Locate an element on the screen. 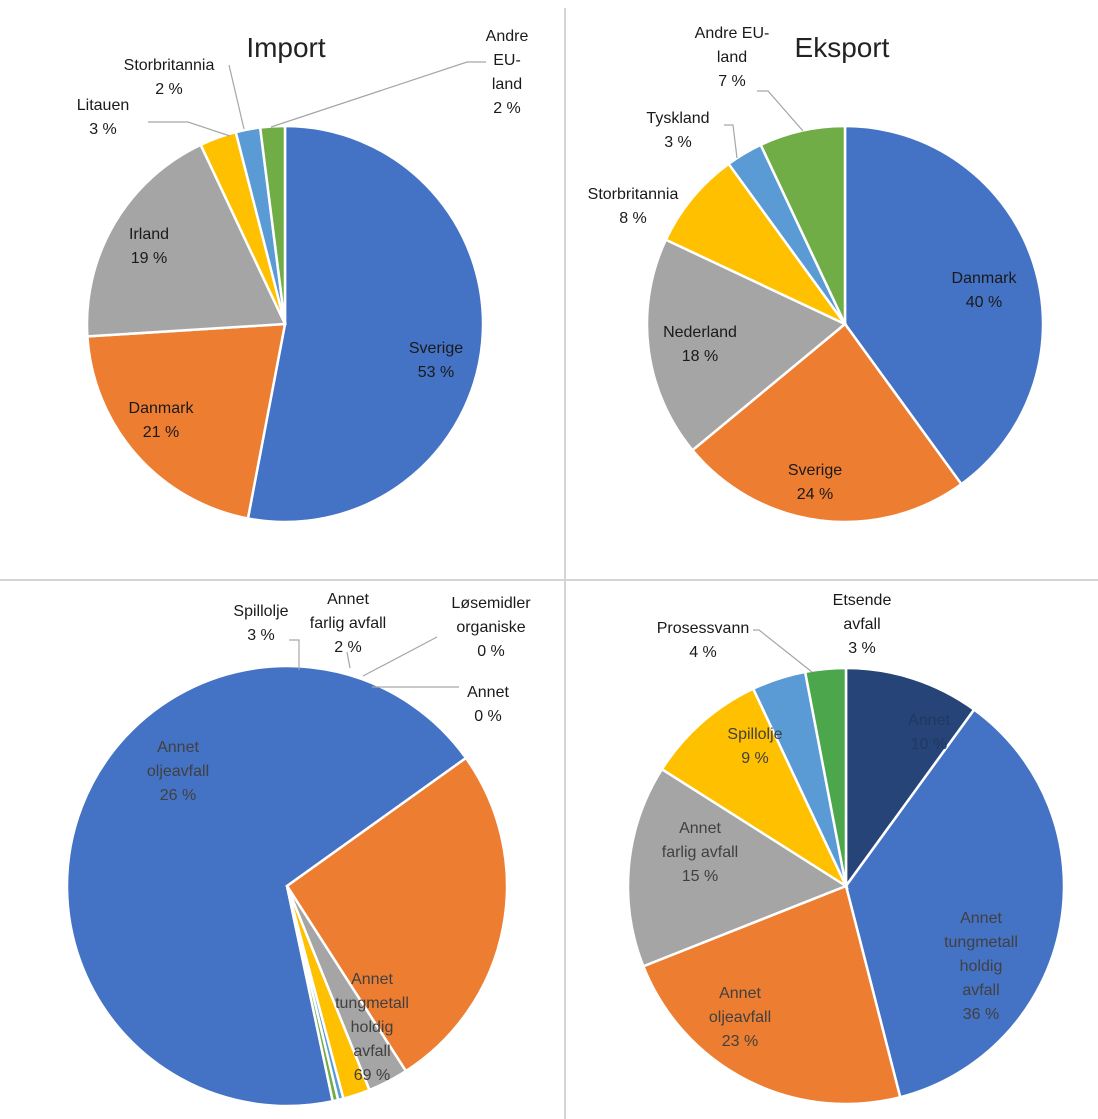 The width and height of the screenshot is (1098, 1119). data-label-litauen: Litauen 3 % is located at coordinates (103, 117).